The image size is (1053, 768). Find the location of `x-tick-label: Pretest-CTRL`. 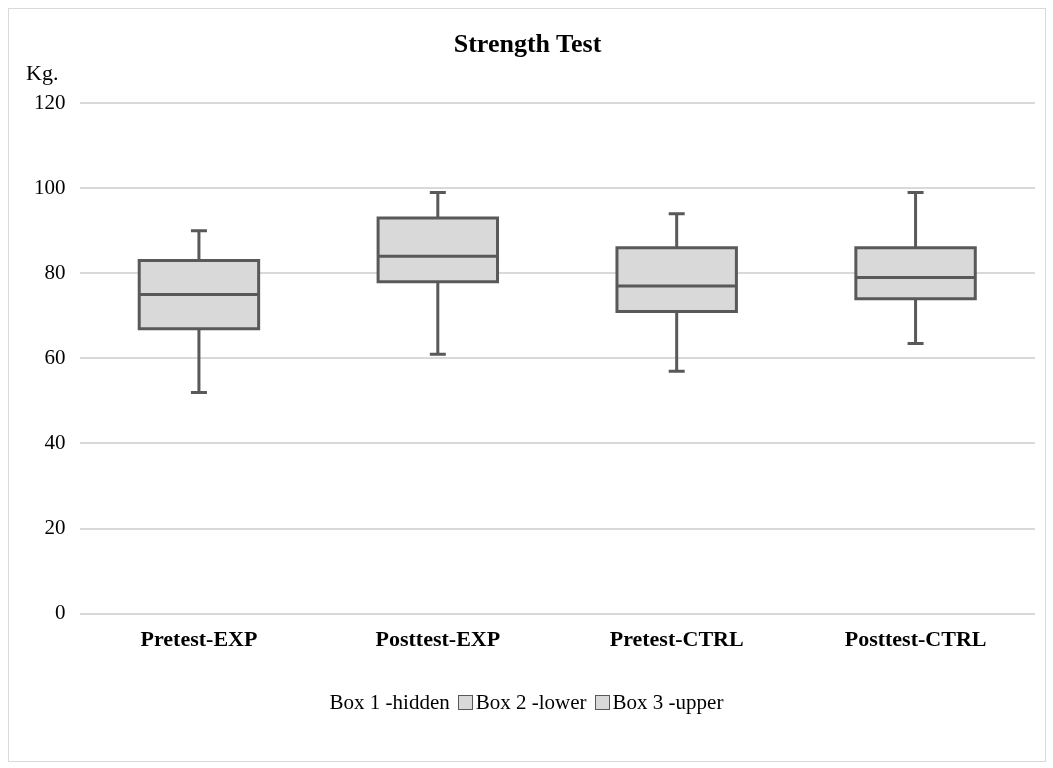

x-tick-label: Pretest-CTRL is located at coordinates (676, 639).